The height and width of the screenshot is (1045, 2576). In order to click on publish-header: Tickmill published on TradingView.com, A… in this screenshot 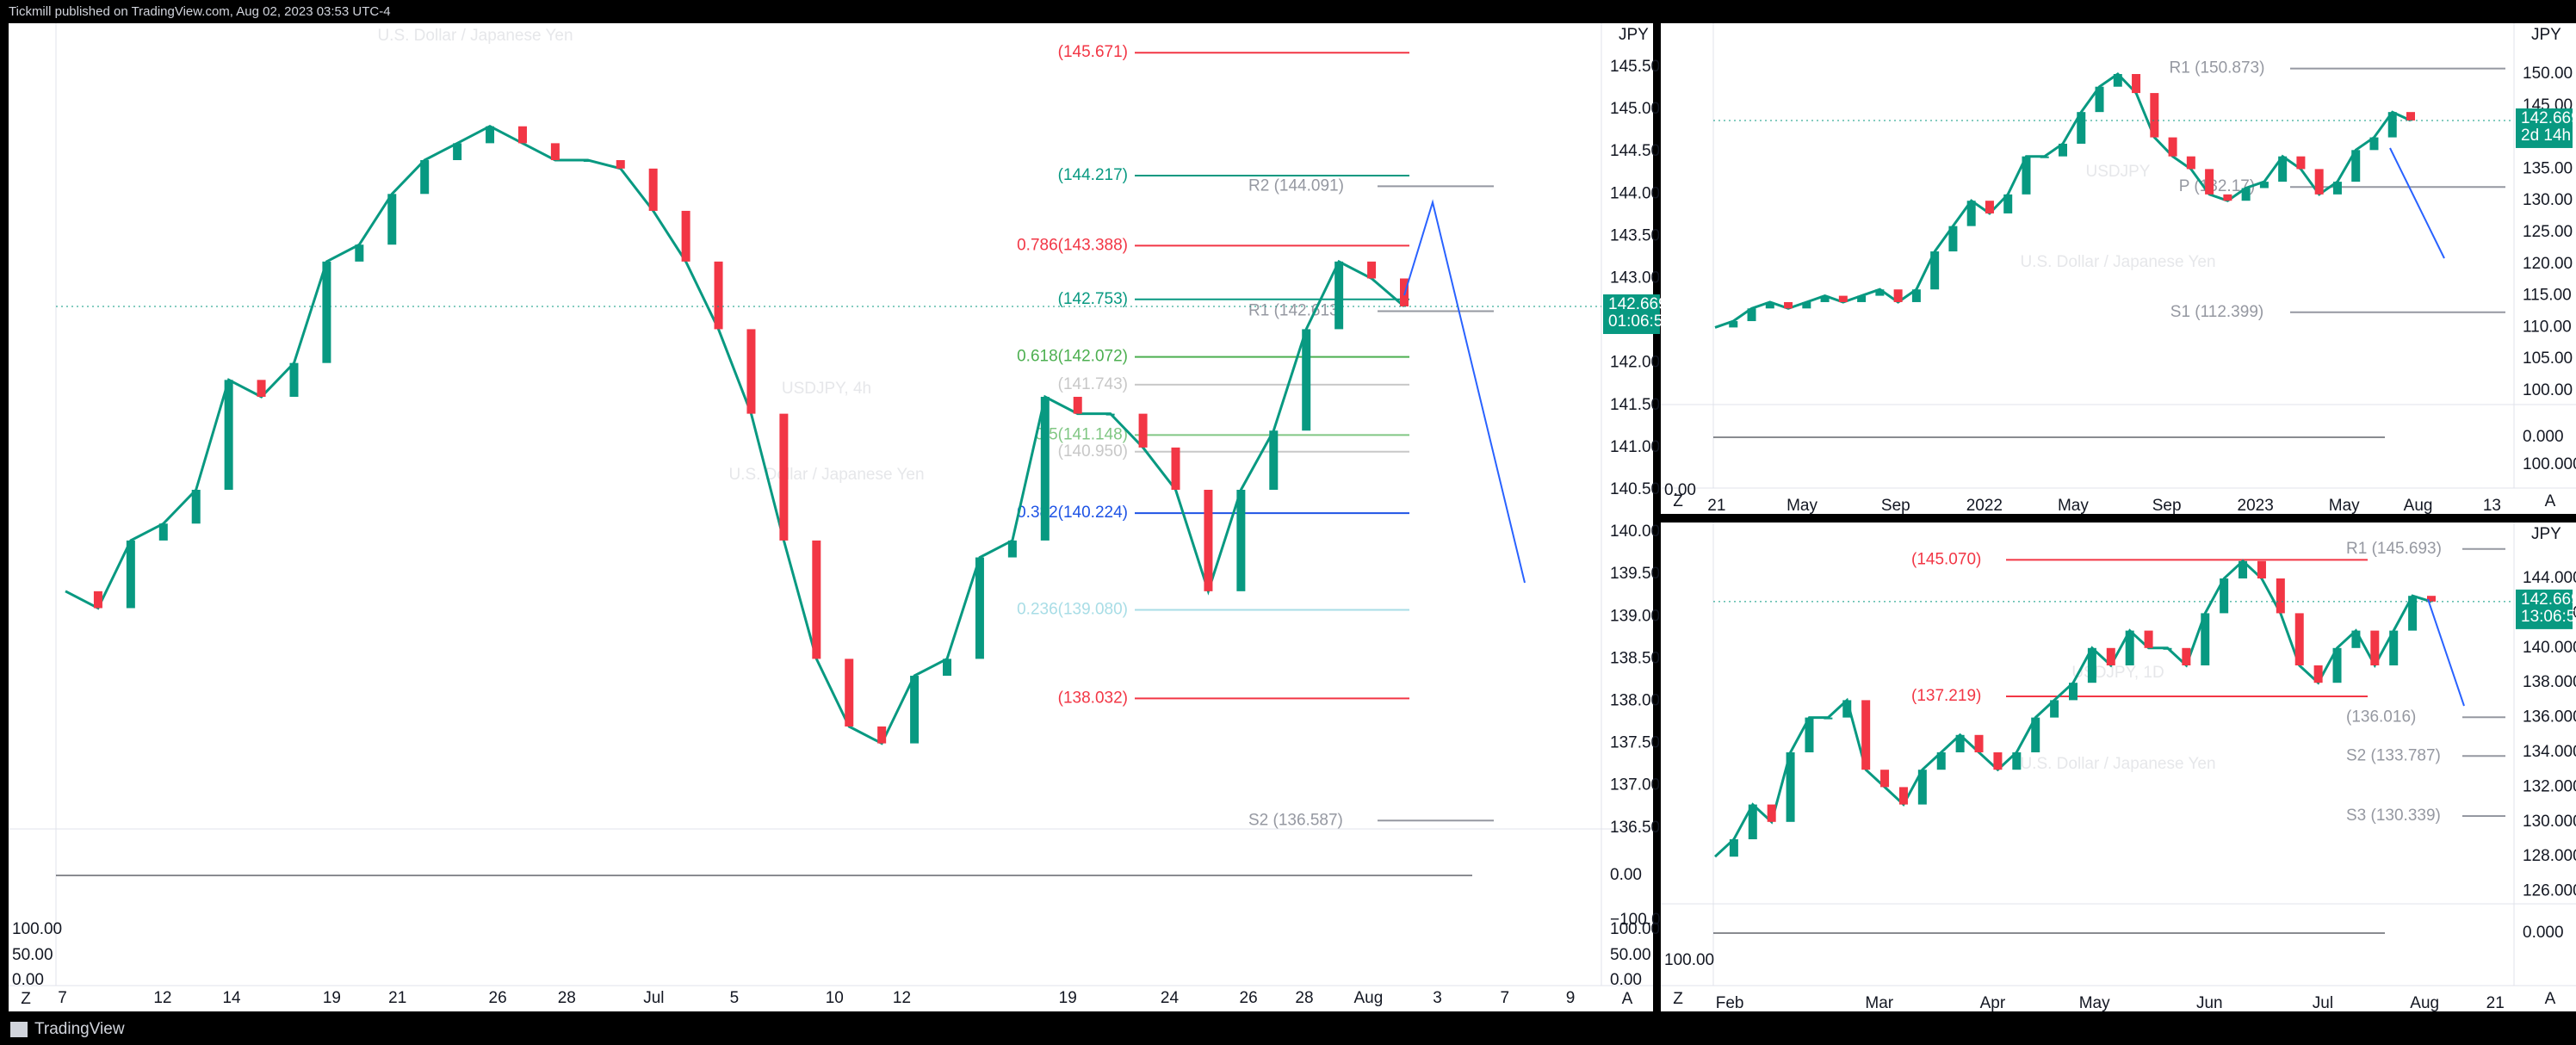, I will do `click(200, 11)`.